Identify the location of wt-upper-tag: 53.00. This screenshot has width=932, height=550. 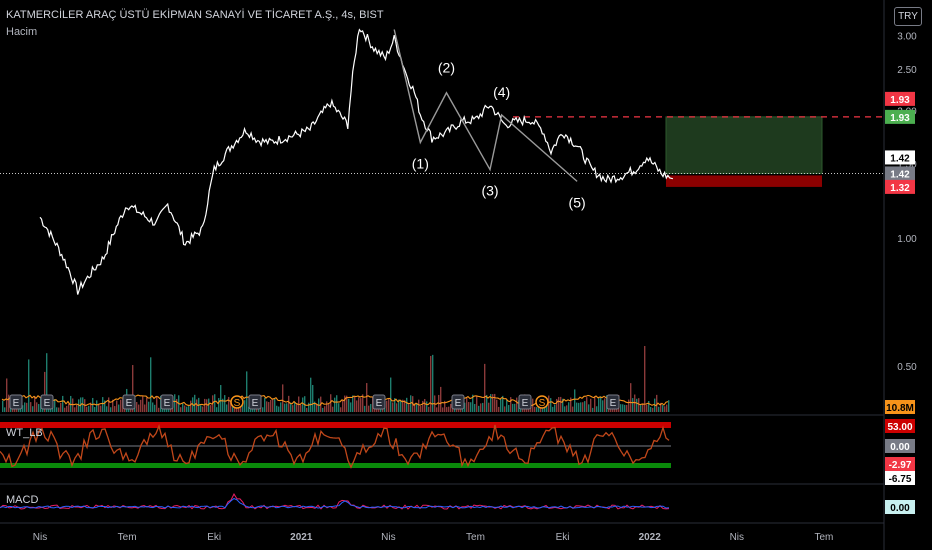
(899, 427).